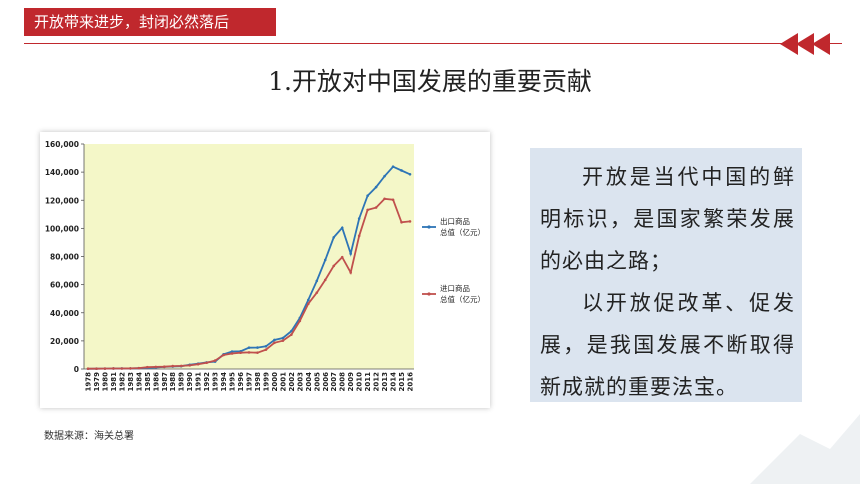  Describe the element at coordinates (667, 219) in the screenshot. I see `paragraph-opening: 开放是当代中国的鲜明标识，是国家繁荣发展的必由之路；` at that location.